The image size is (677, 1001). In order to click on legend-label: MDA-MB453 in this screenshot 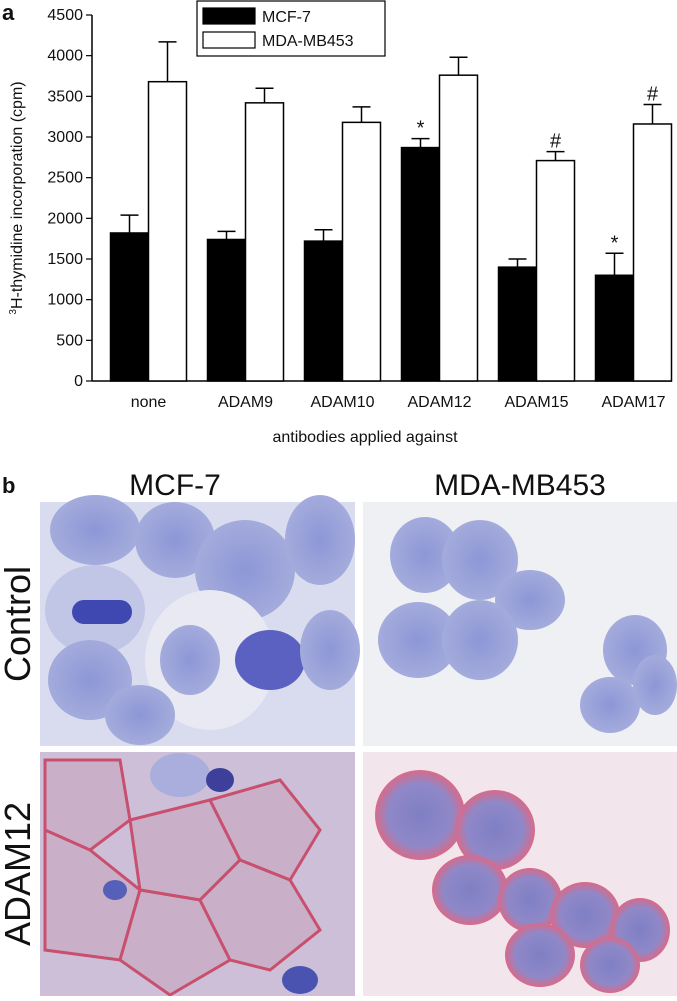, I will do `click(308, 41)`.